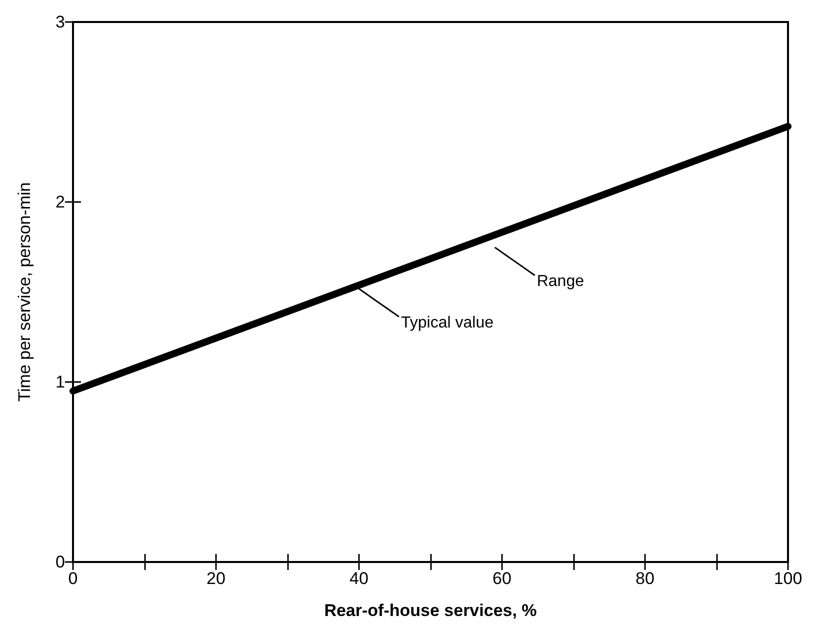 This screenshot has width=817, height=644. Describe the element at coordinates (60, 202) in the screenshot. I see `y-tick-label: 2` at that location.